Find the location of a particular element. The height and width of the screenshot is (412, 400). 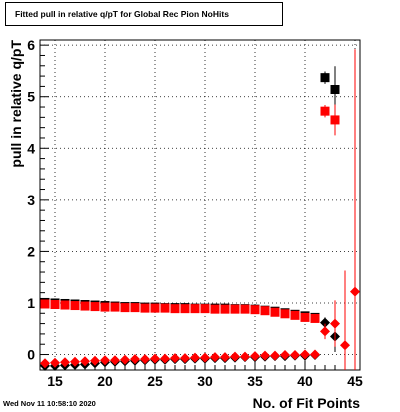

x-tick-labels: 15 20 25 30 35 40 45 is located at coordinates (205, 381).